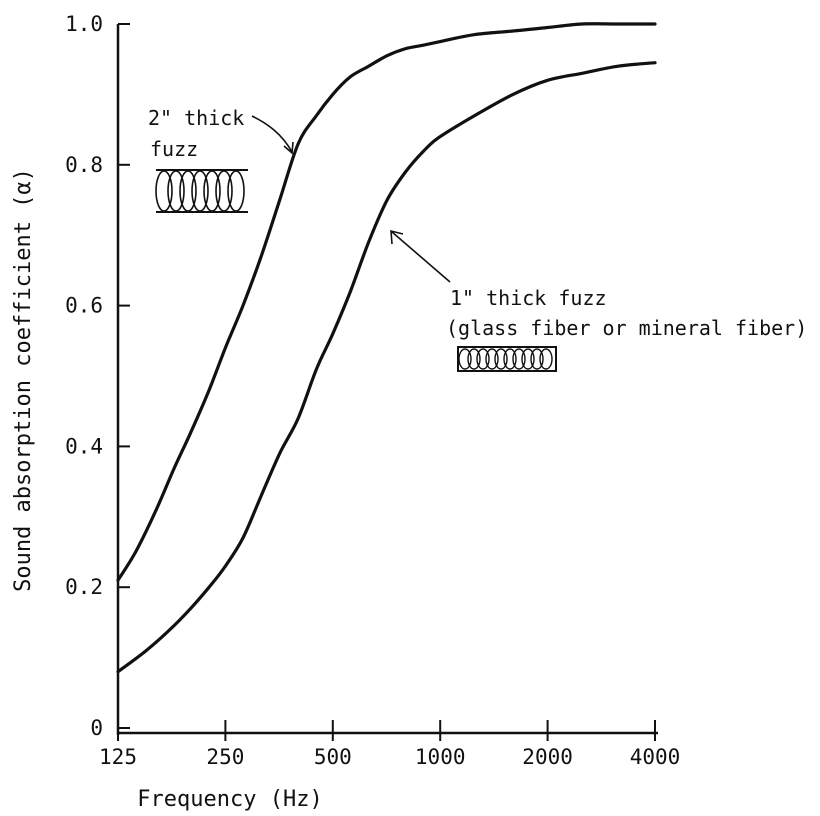 The height and width of the screenshot is (816, 820). What do you see at coordinates (528, 298) in the screenshot?
I see `annotation-1in-line1: 1" thick fuzz` at bounding box center [528, 298].